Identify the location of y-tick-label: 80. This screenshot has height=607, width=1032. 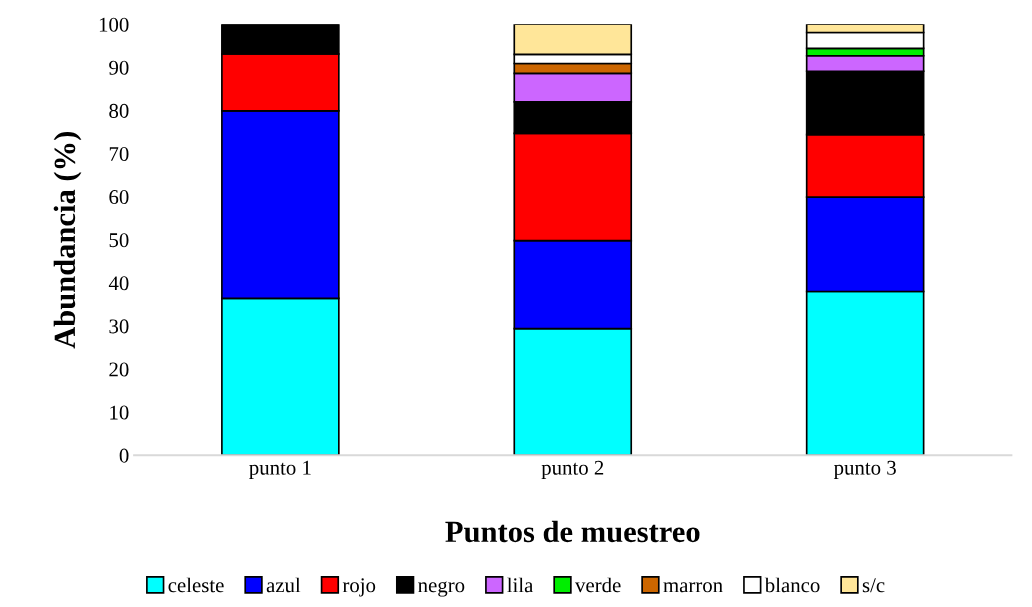
(119, 110).